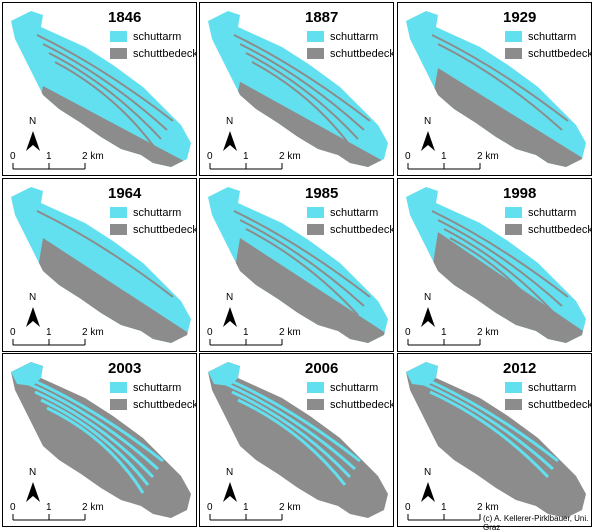  Describe the element at coordinates (125, 193) in the screenshot. I see `year-label: 1964` at that location.